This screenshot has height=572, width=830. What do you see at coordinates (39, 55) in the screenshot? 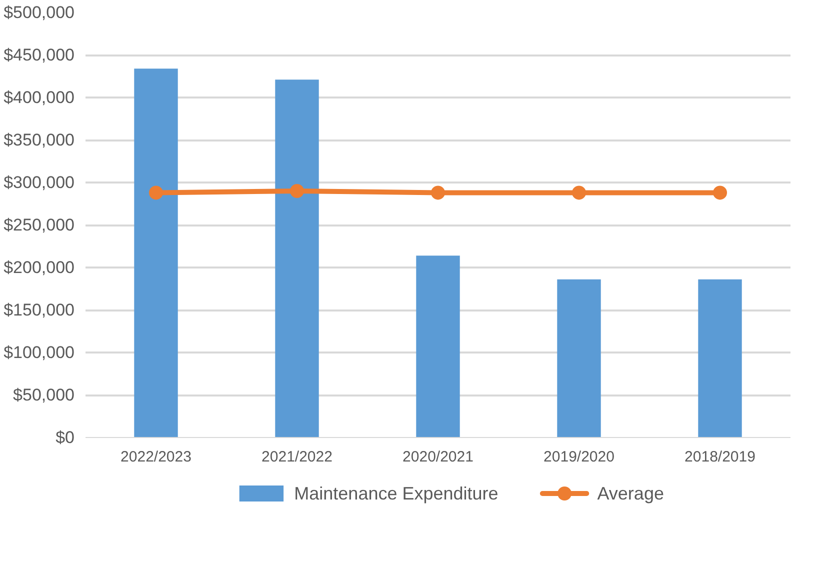
I see `y-tick-label: $450,000` at bounding box center [39, 55].